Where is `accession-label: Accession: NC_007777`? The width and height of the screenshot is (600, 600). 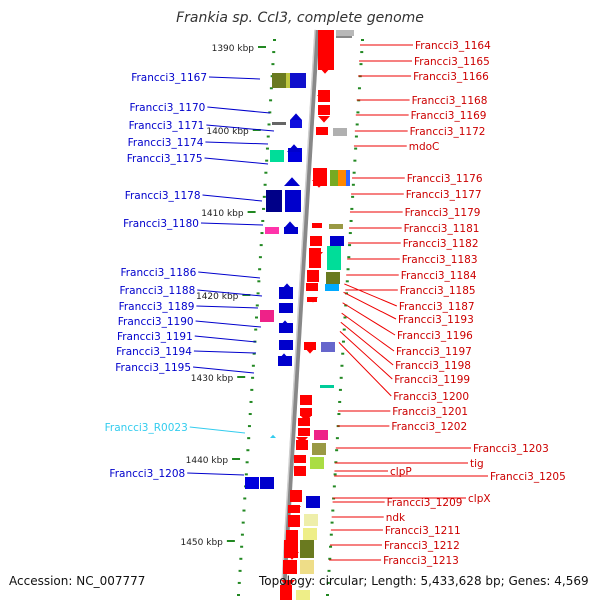 accession-label: Accession: NC_007777 is located at coordinates (77, 581).